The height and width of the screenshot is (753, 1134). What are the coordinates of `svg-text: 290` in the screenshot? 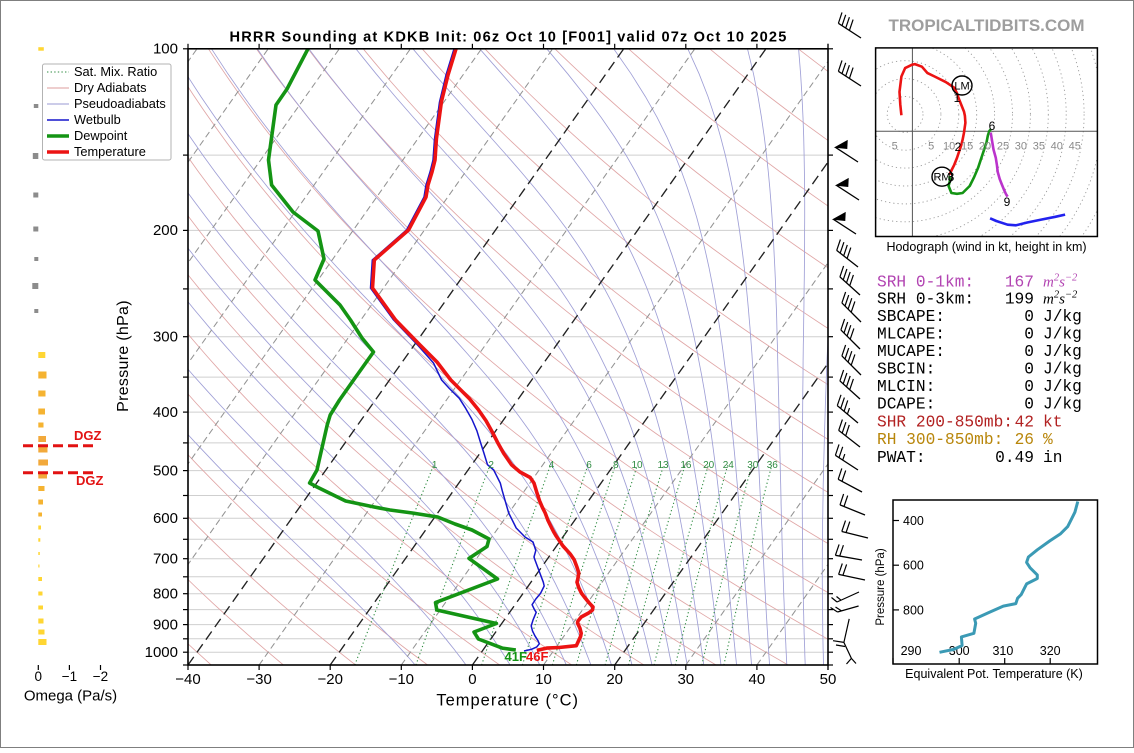 It's located at (911, 651).